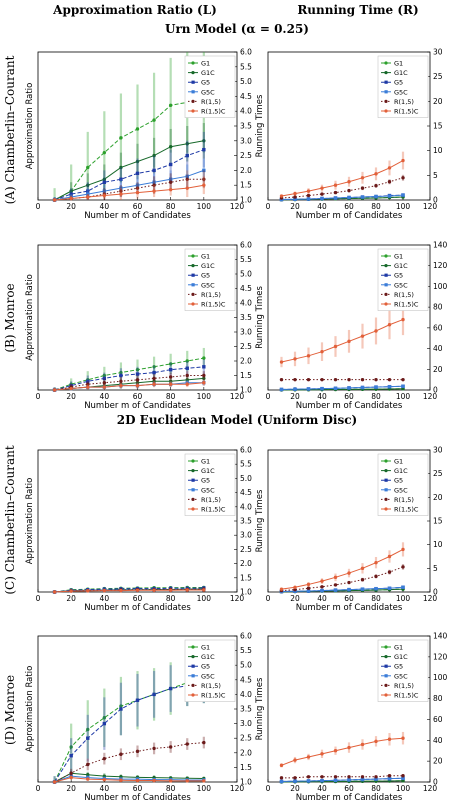 The image size is (474, 805). What do you see at coordinates (440, 656) in the screenshot?
I see `y-tick-label: 120` at bounding box center [440, 656].